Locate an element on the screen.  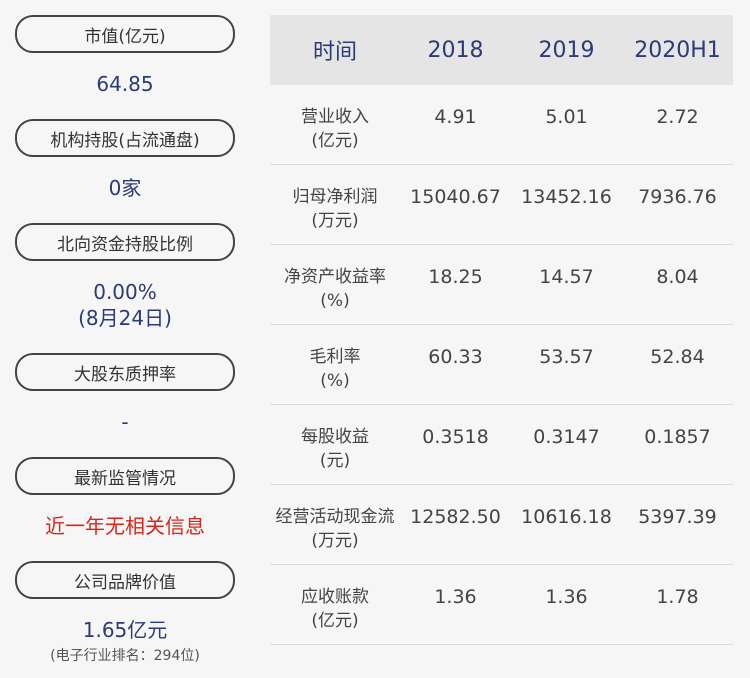
pledge-rate-value: - is located at coordinates (125, 422).